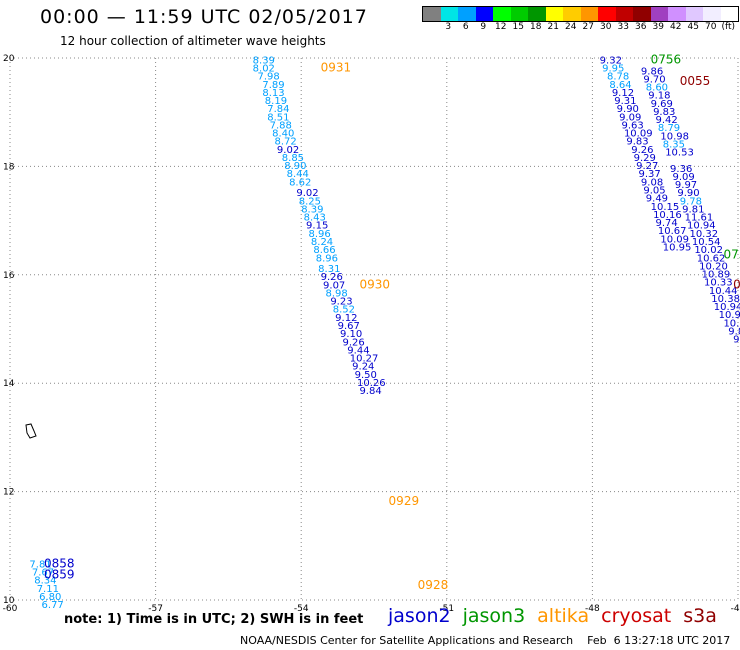 The height and width of the screenshot is (650, 740). What do you see at coordinates (700, 616) in the screenshot?
I see `legend-item: s3a` at bounding box center [700, 616].